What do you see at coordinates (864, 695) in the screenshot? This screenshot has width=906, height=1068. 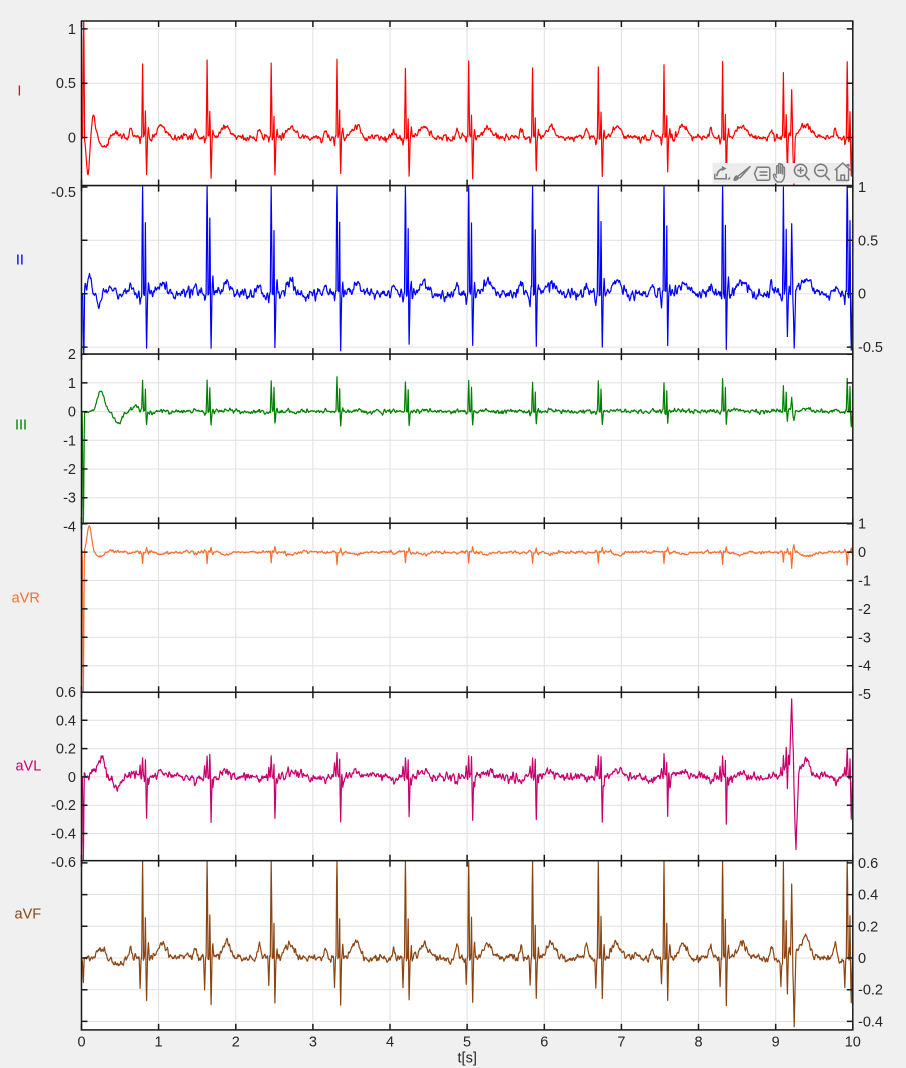 I see `svg-text: -5` at bounding box center [864, 695].